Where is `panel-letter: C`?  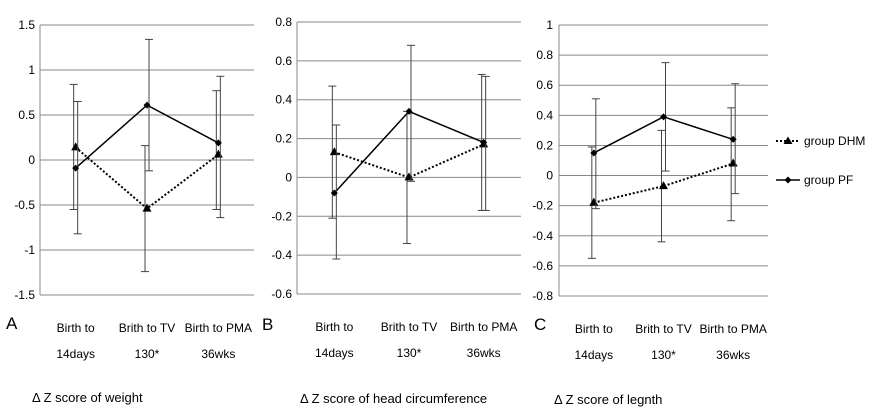 panel-letter: C is located at coordinates (540, 324).